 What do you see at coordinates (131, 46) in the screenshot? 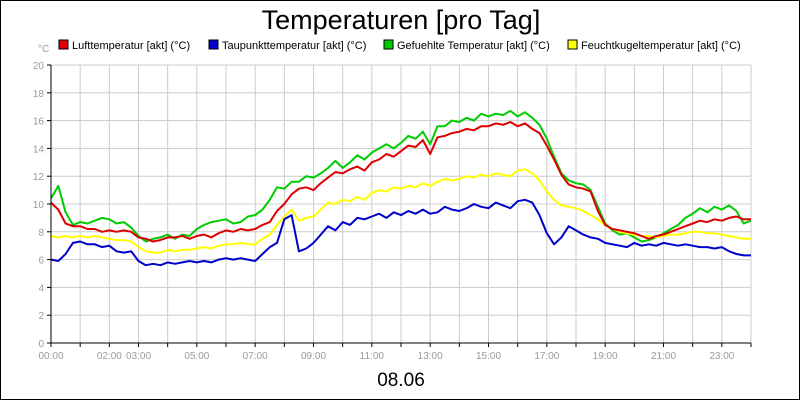
I see `legend-label-0: Lufttemperatur [akt] (°C)` at bounding box center [131, 46].